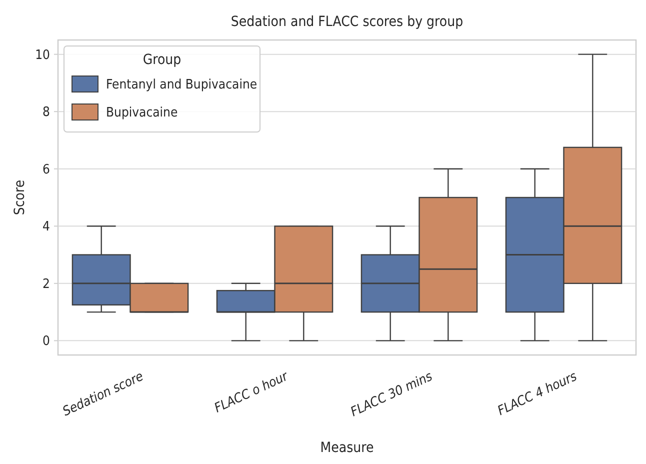 Image resolution: width=646 pixels, height=464 pixels. What do you see at coordinates (20, 198) in the screenshot?
I see `y-axis-title: Score` at bounding box center [20, 198].